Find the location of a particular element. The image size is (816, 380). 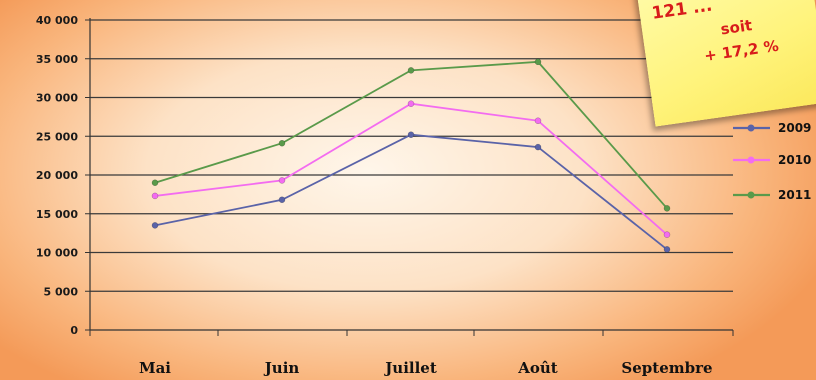

legend-label: 2011 is located at coordinates (794, 195).